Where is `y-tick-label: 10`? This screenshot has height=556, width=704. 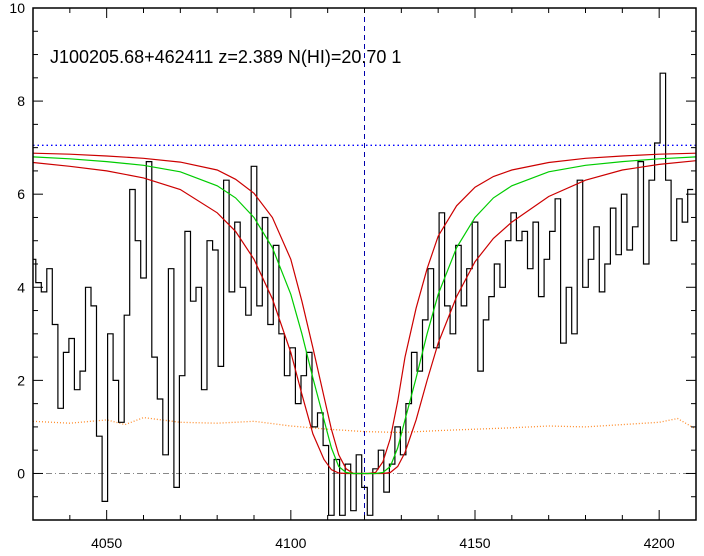 y-tick-label: 10 is located at coordinates (17, 8).